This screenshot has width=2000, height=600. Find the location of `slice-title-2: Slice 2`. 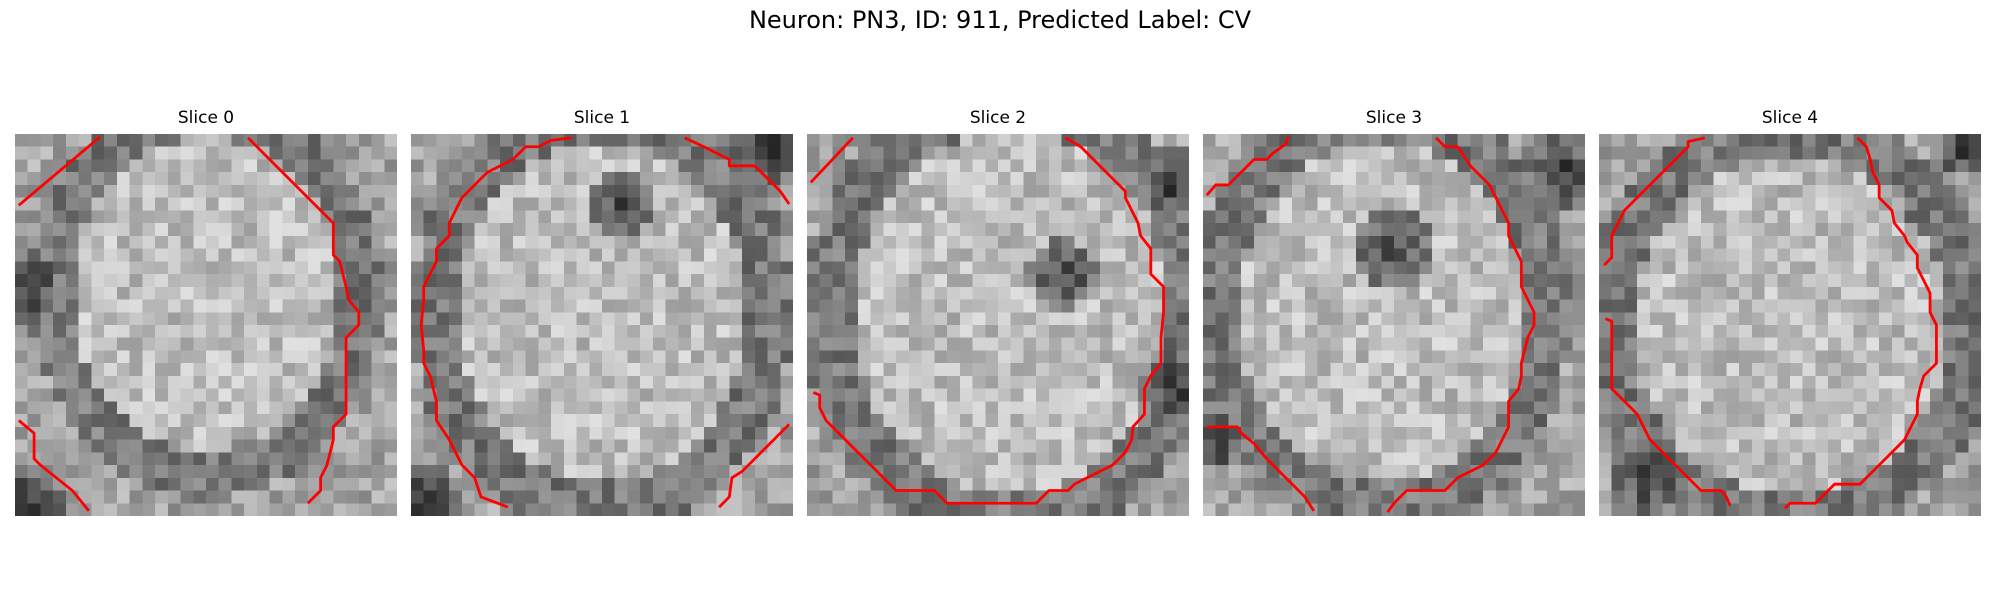

slice-title-2: Slice 2 is located at coordinates (998, 118).